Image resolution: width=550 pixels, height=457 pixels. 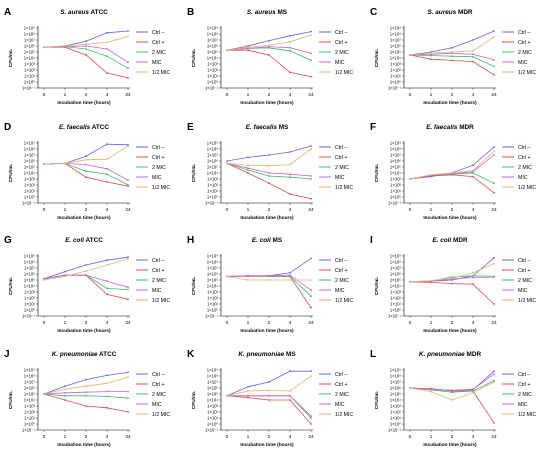 I want to click on panel-title: K. pneumoniae ATCC, so click(x=84, y=354).